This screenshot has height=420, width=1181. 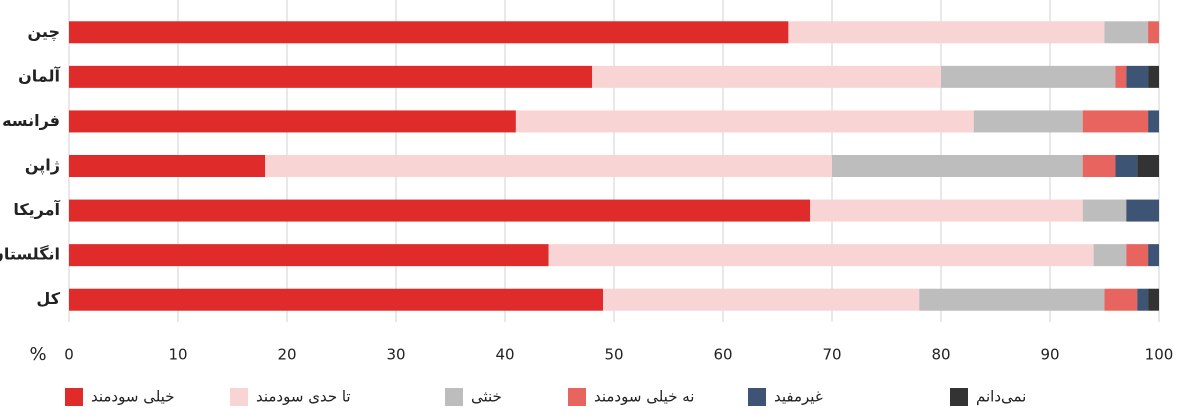 I want to click on x-tick-label: 50, so click(x=613, y=355).